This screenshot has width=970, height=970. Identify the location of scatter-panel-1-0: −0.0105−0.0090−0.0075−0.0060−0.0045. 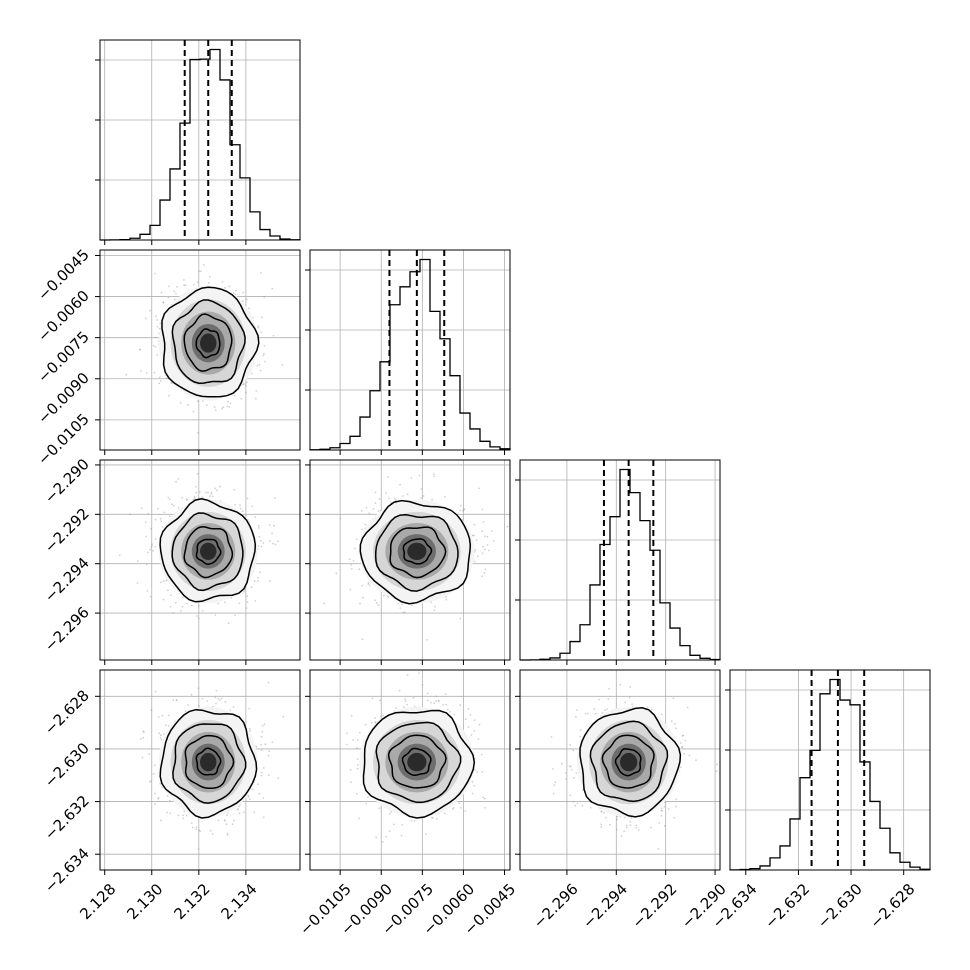
(167, 357).